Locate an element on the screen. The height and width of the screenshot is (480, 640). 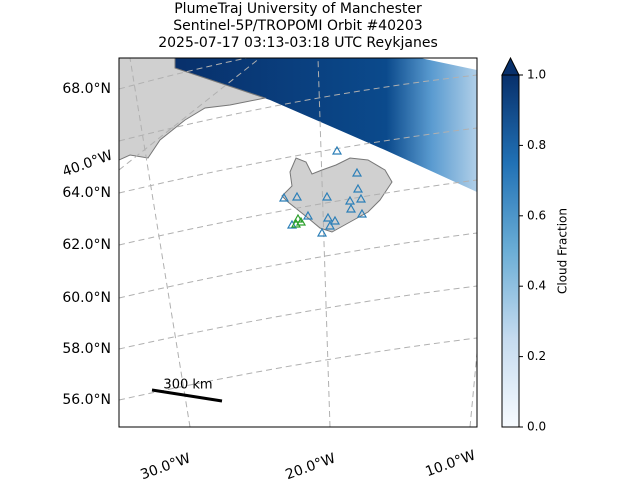
lat-label: 64.0°N is located at coordinates (86, 193).